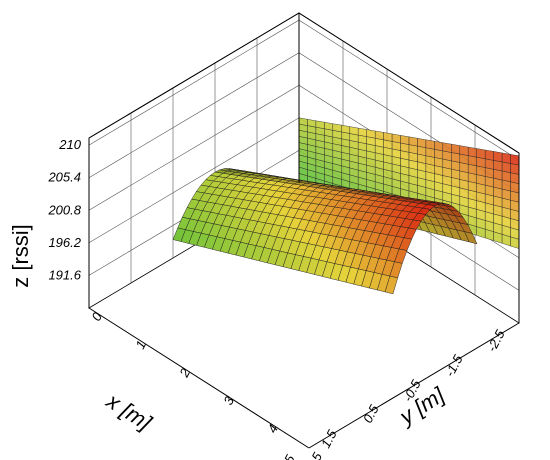 This screenshot has width=550, height=460. What do you see at coordinates (329, 439) in the screenshot?
I see `x-tick-label: 1.5` at bounding box center [329, 439].